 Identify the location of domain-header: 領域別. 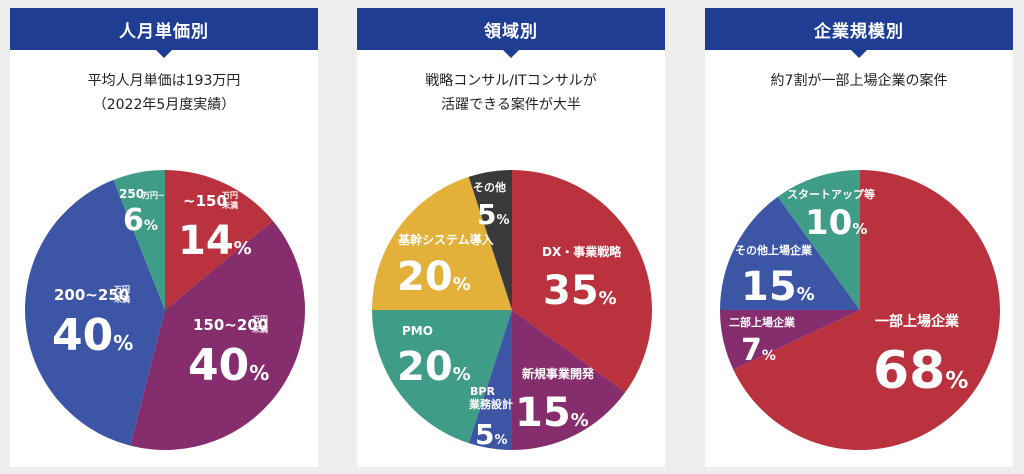
(511, 33).